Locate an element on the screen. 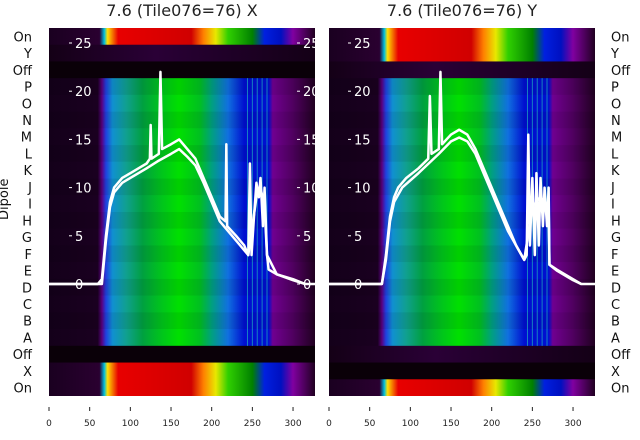  row-label: F is located at coordinates (28, 255).